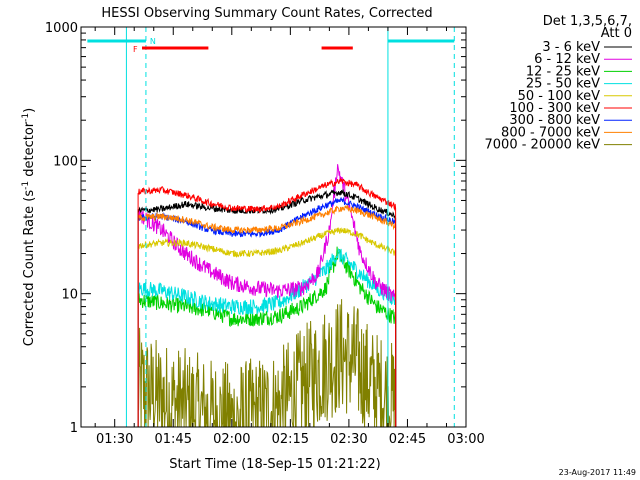 Image resolution: width=640 pixels, height=480 pixels. What do you see at coordinates (173, 439) in the screenshot?
I see `x-tick-label: 01:45` at bounding box center [173, 439].